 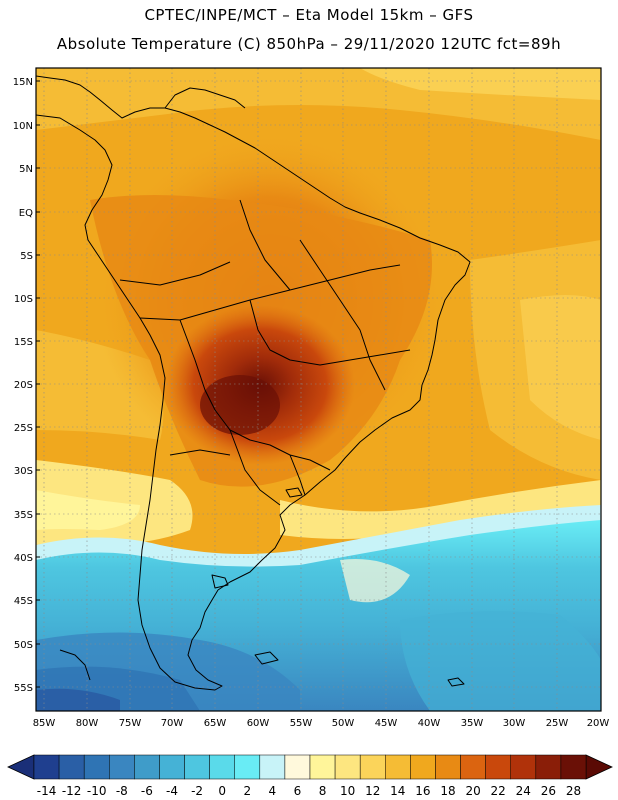 What do you see at coordinates (323, 791) in the screenshot?
I see `colorbar-label: 8` at bounding box center [323, 791].